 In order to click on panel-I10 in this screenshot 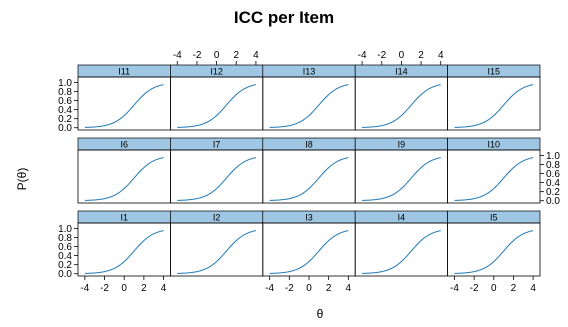, I will do `click(494, 176)`.